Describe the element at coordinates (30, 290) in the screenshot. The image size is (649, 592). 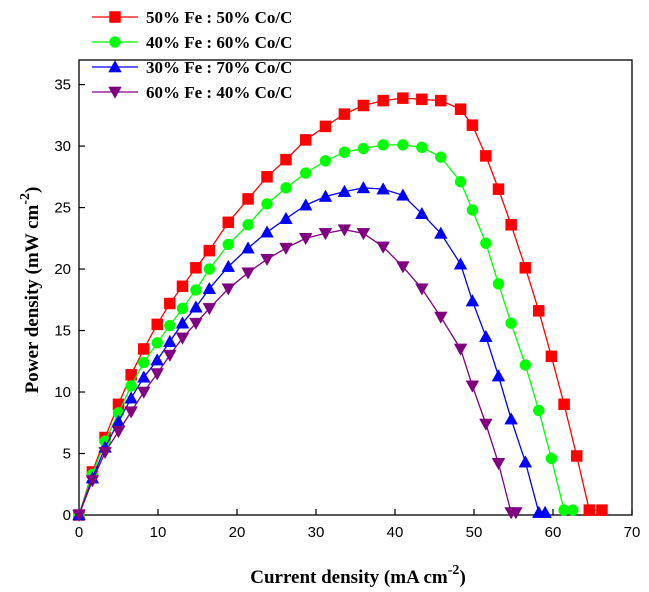
I see `y-axis-title: Power density (mW cm-2)` at that location.